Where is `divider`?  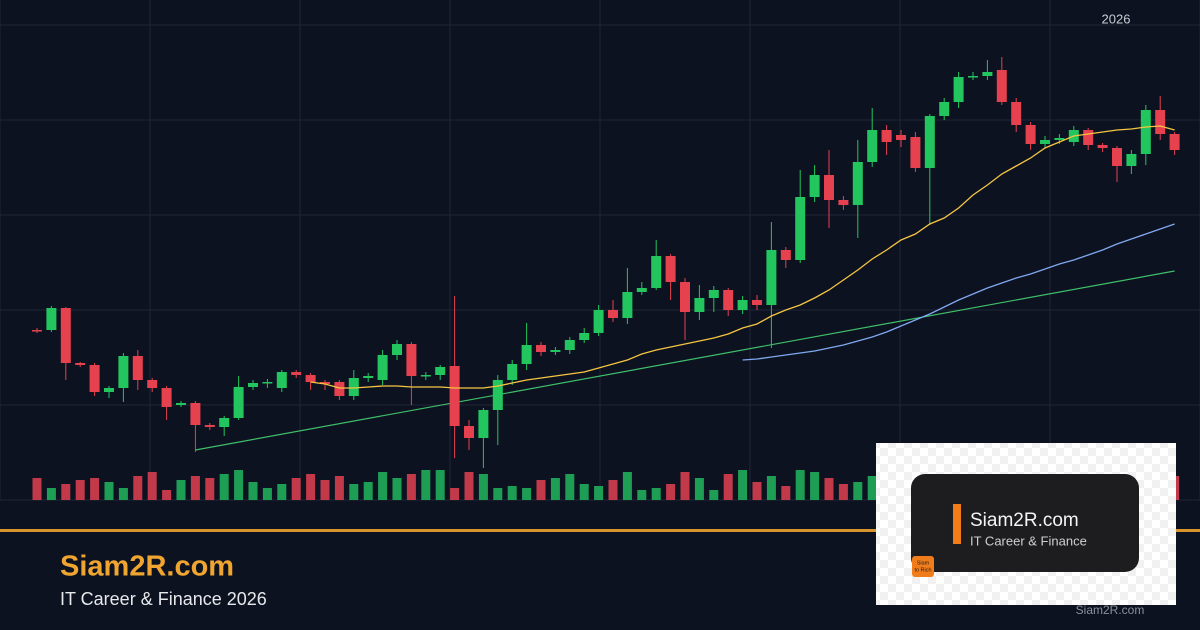
divider is located at coordinates (600, 530).